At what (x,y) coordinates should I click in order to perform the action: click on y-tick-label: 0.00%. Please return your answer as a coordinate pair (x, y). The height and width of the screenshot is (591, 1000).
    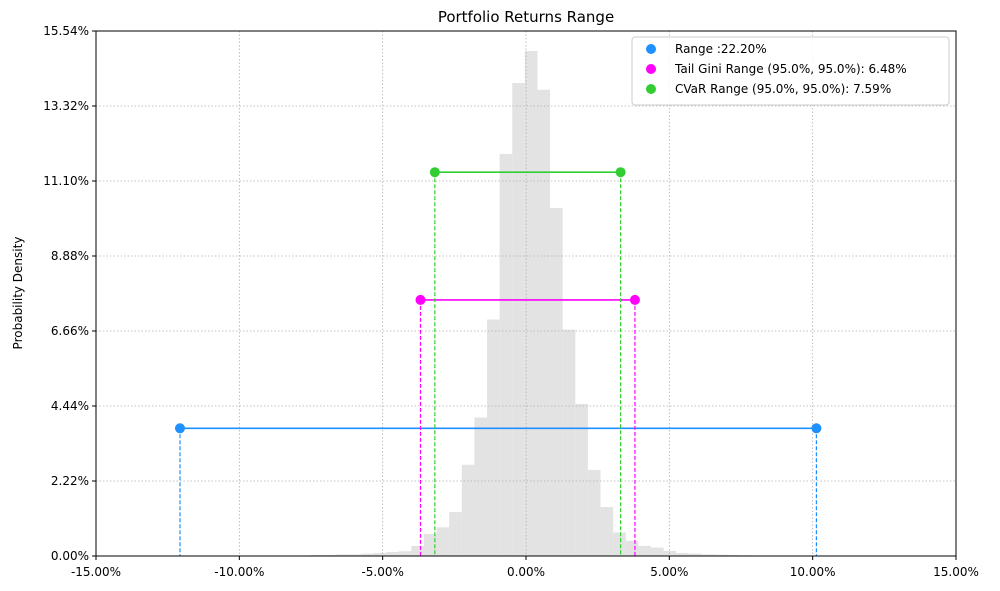
    Looking at the image, I should click on (70, 556).